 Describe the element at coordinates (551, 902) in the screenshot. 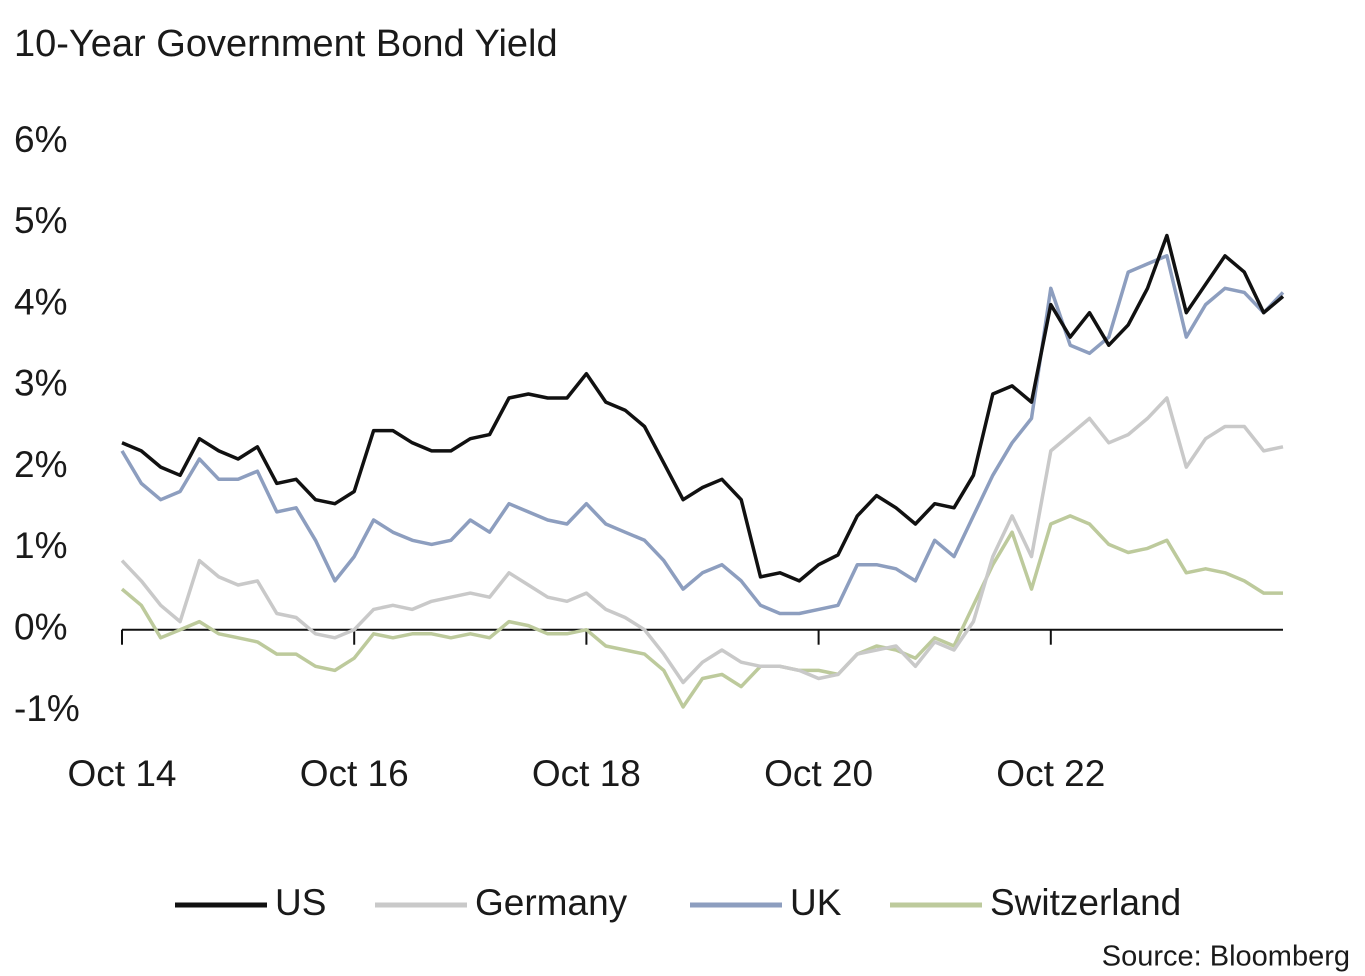

I see `legend-label: Germany` at that location.